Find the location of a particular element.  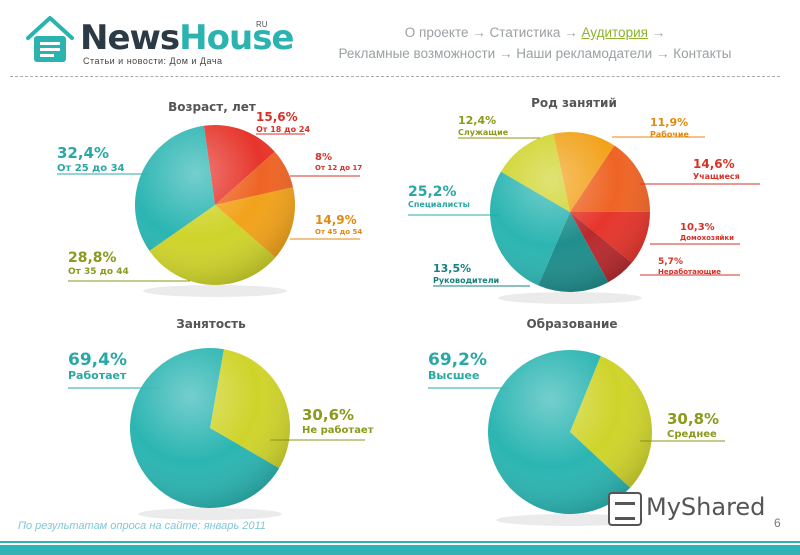

house-icon is located at coordinates (50, 39).